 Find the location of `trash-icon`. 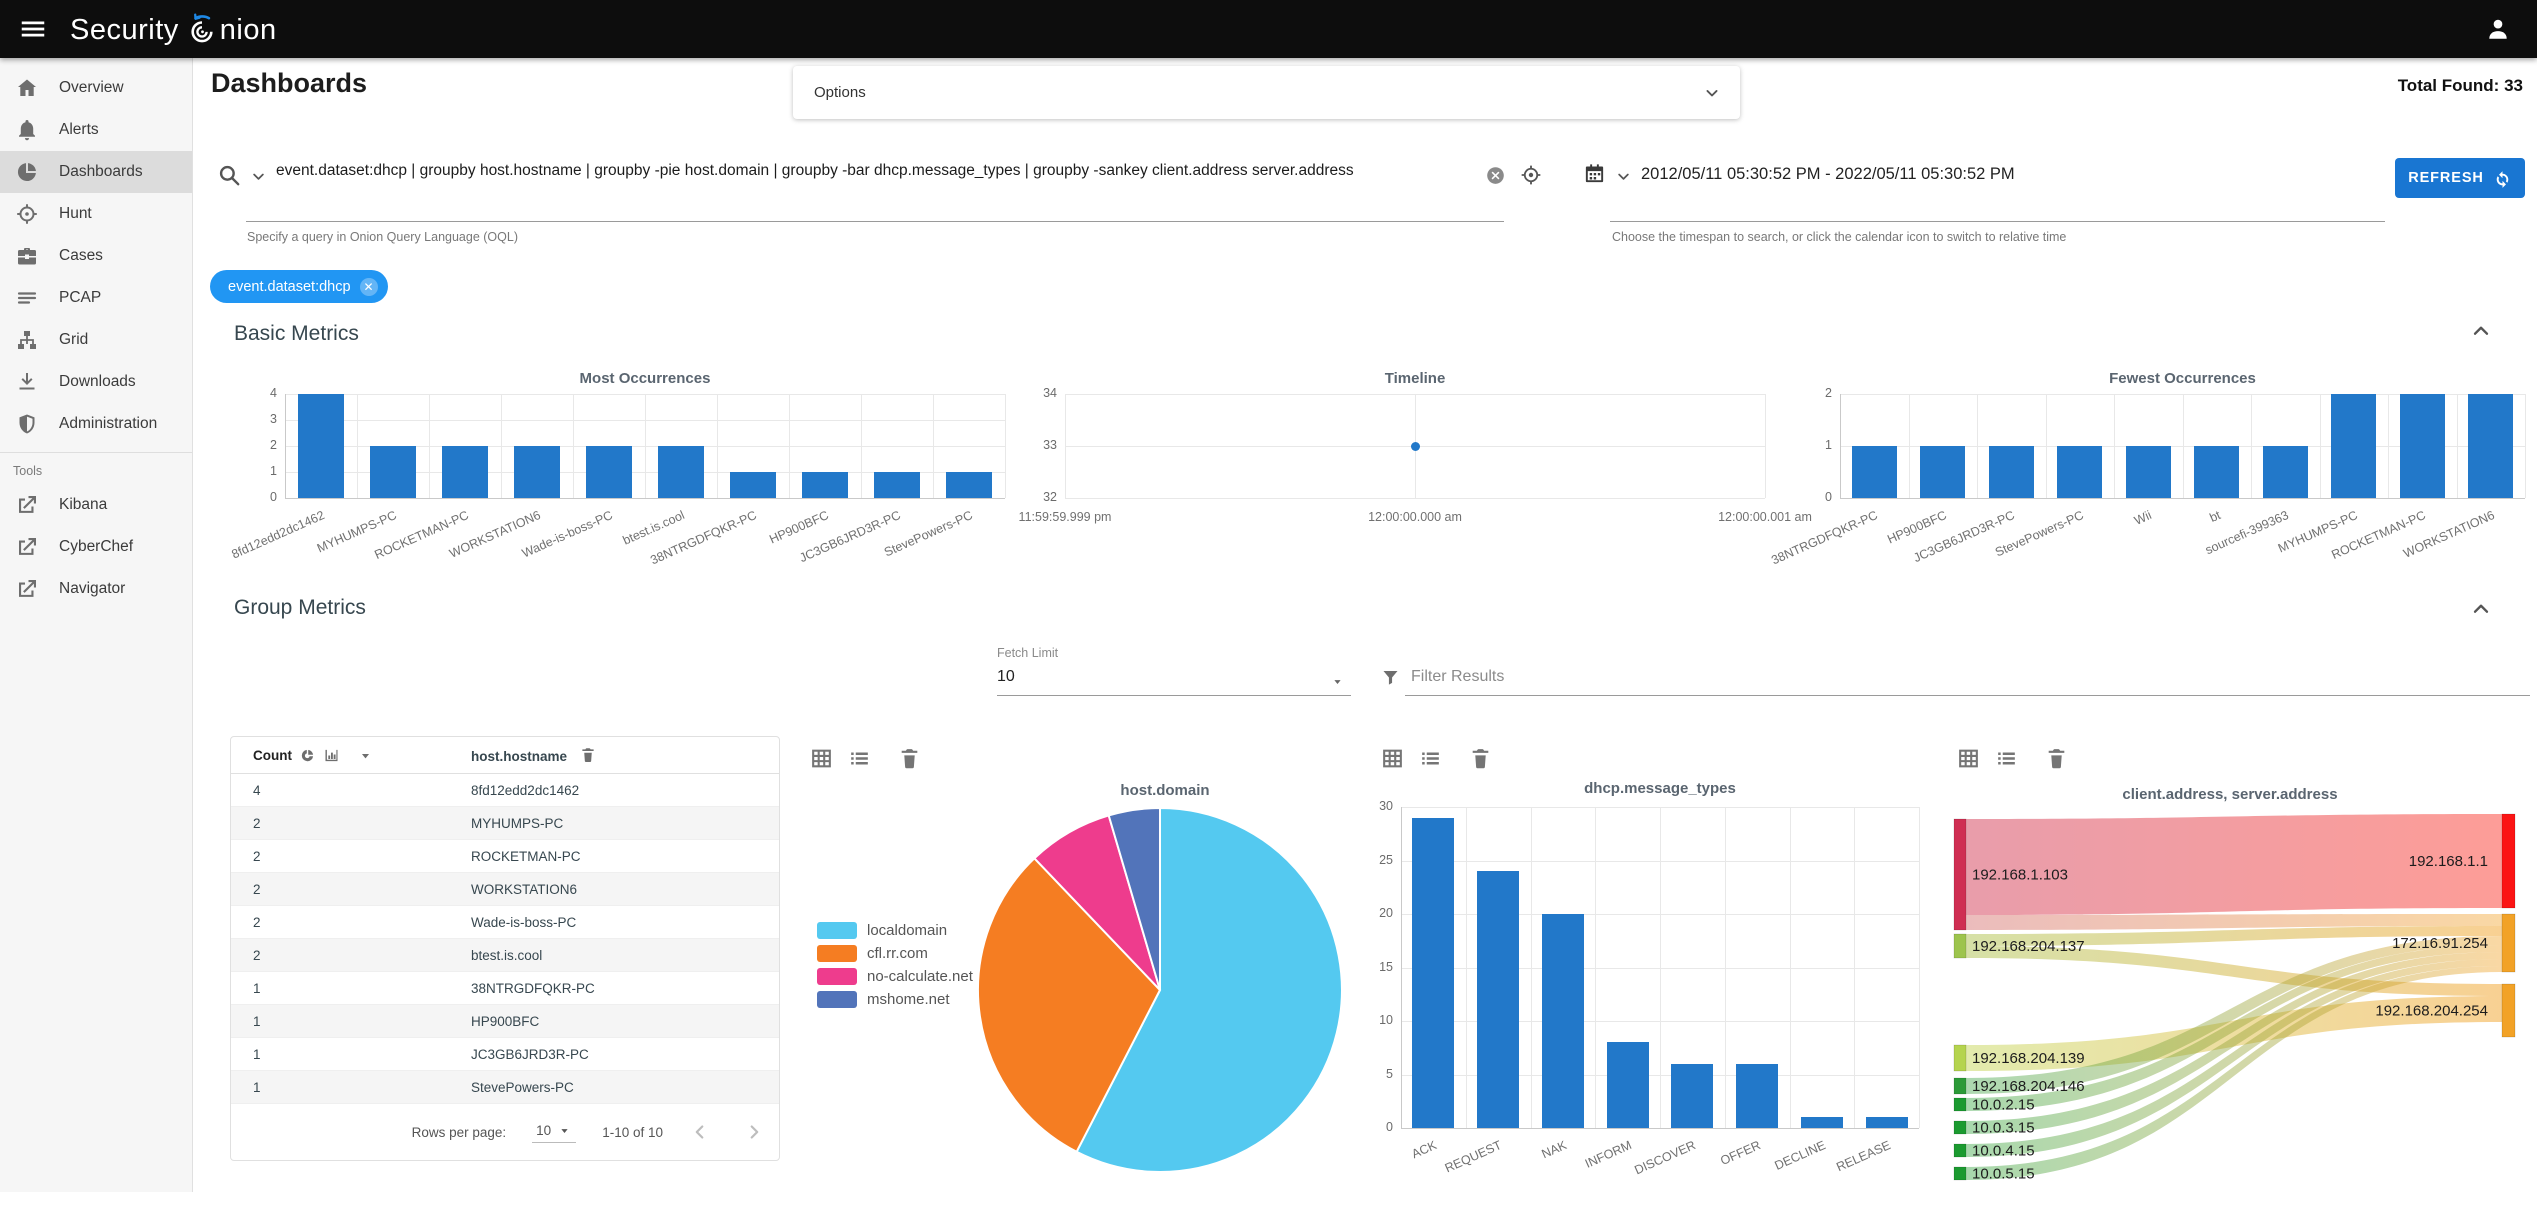

trash-icon is located at coordinates (588, 755).